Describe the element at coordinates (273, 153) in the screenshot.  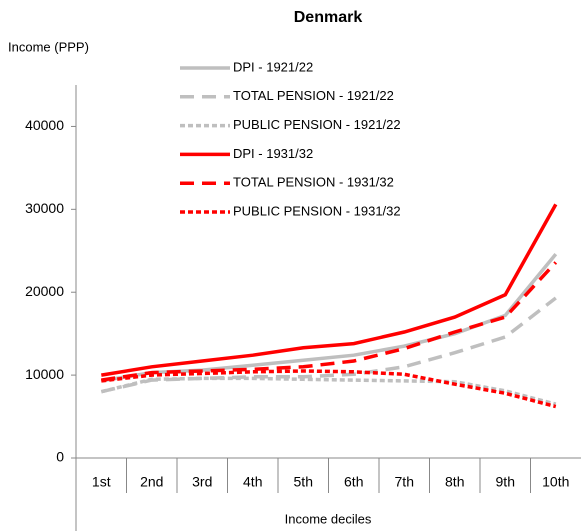
I see `legend-label: DPI - 1931/32` at that location.